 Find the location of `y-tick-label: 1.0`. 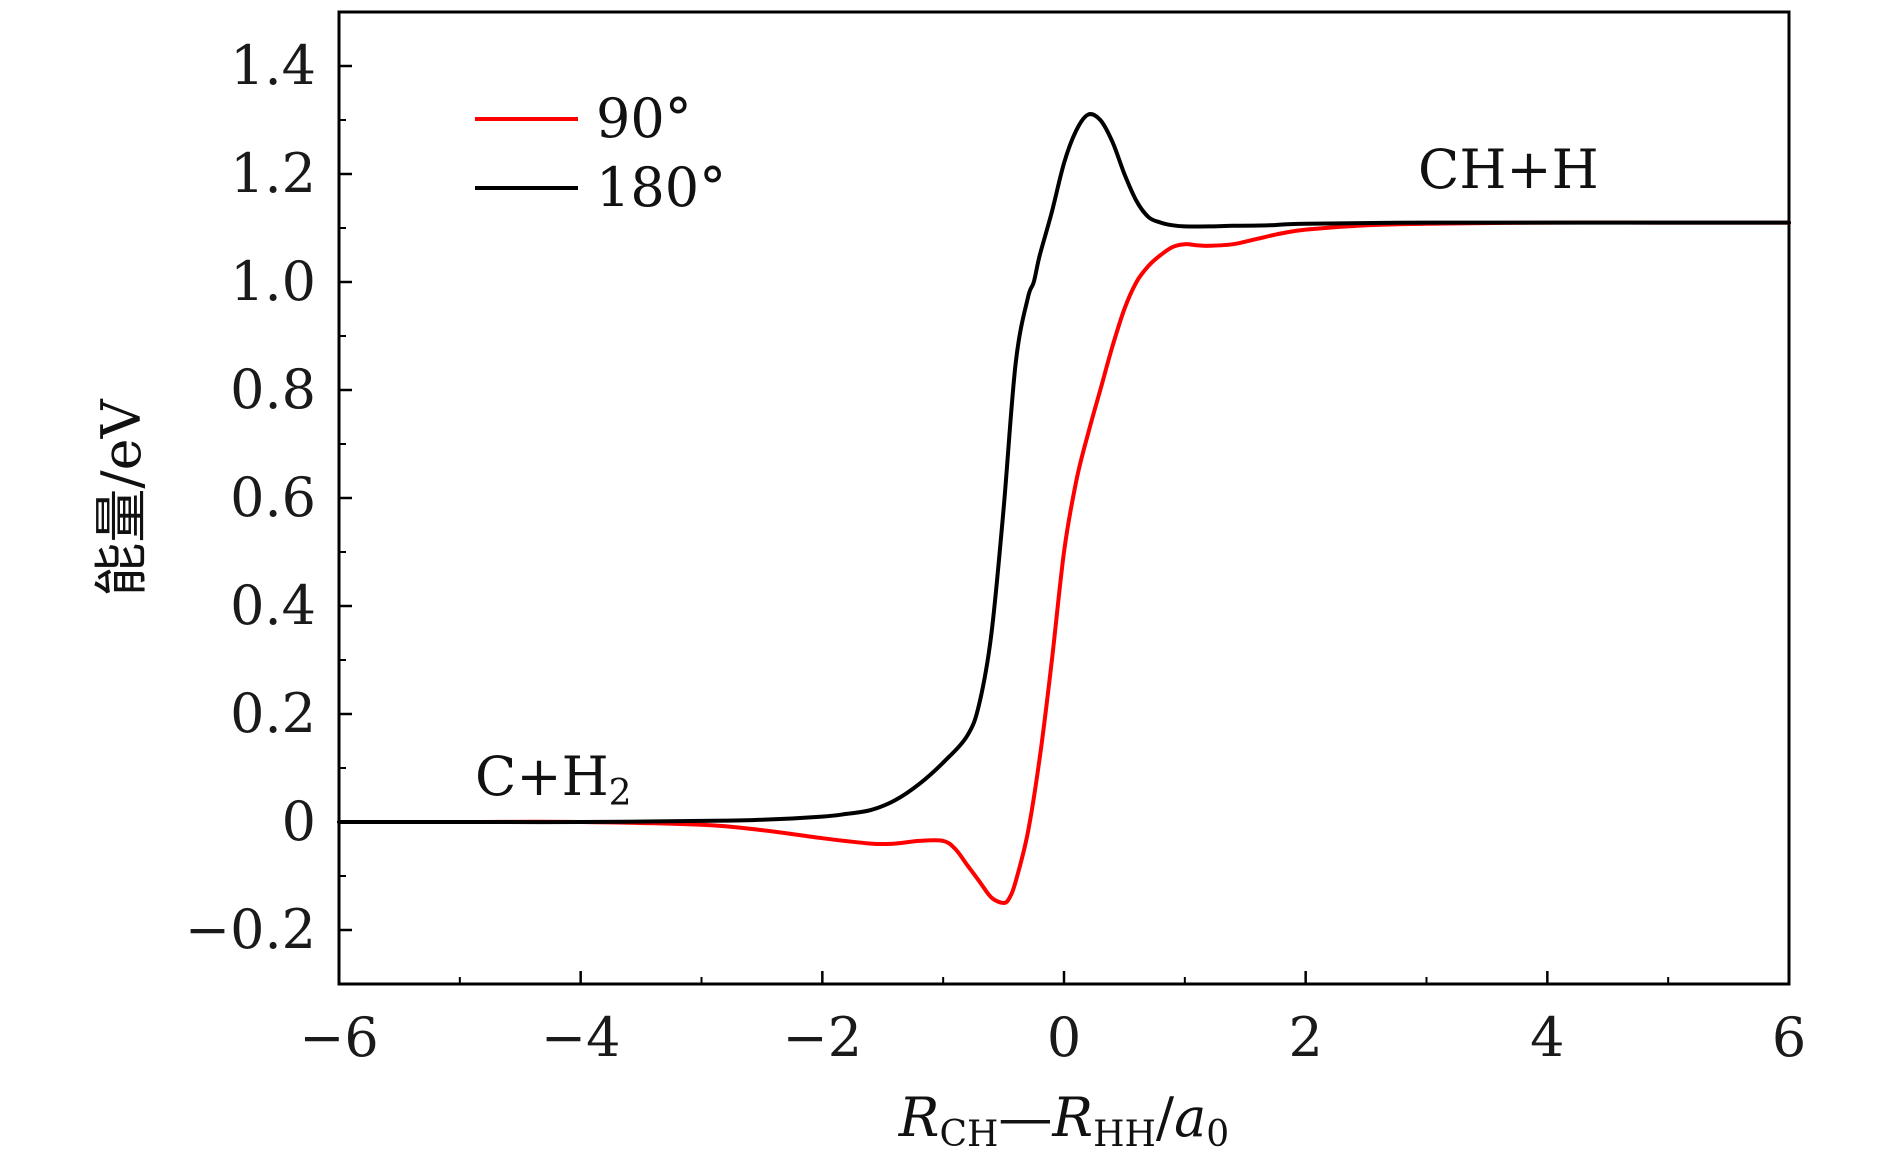

y-tick-label: 1.0 is located at coordinates (273, 281).